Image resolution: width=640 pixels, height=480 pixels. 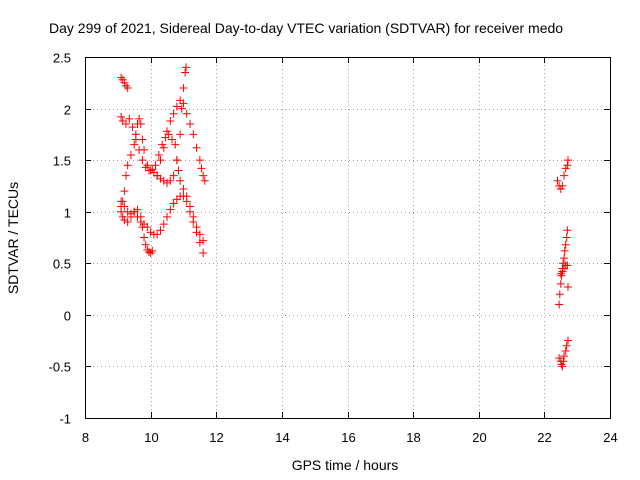 What do you see at coordinates (413, 437) in the screenshot?
I see `x-tick-label: 18` at bounding box center [413, 437].